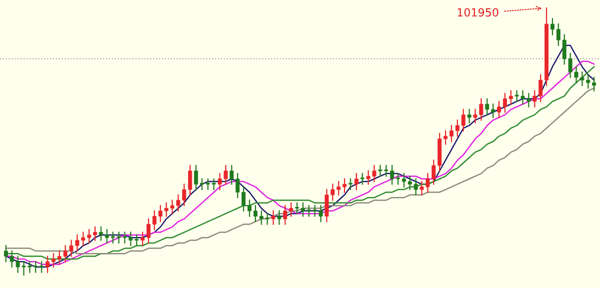 This screenshot has height=288, width=600. Describe the element at coordinates (478, 12) in the screenshot. I see `annotation: 101950` at that location.